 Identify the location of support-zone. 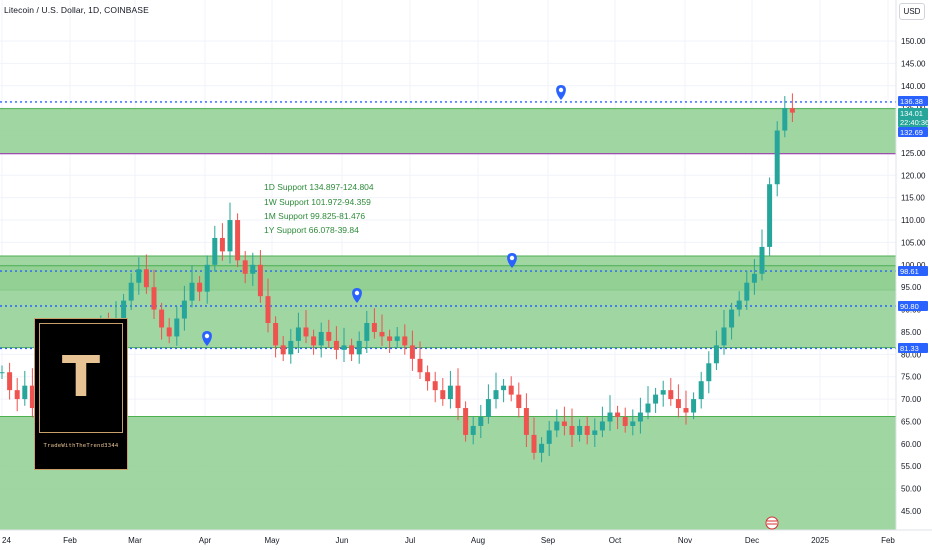
(448, 131).